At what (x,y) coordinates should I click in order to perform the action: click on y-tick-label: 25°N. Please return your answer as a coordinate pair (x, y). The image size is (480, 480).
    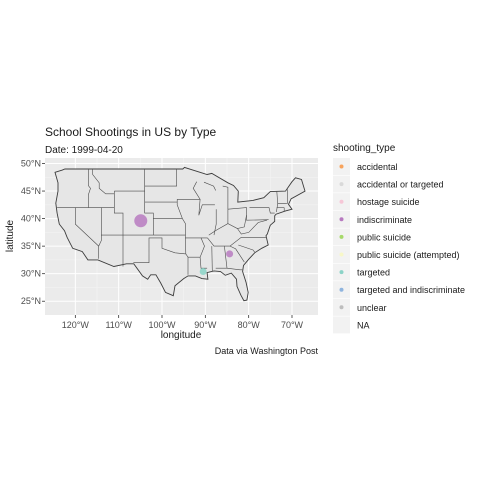
    Looking at the image, I should click on (31, 301).